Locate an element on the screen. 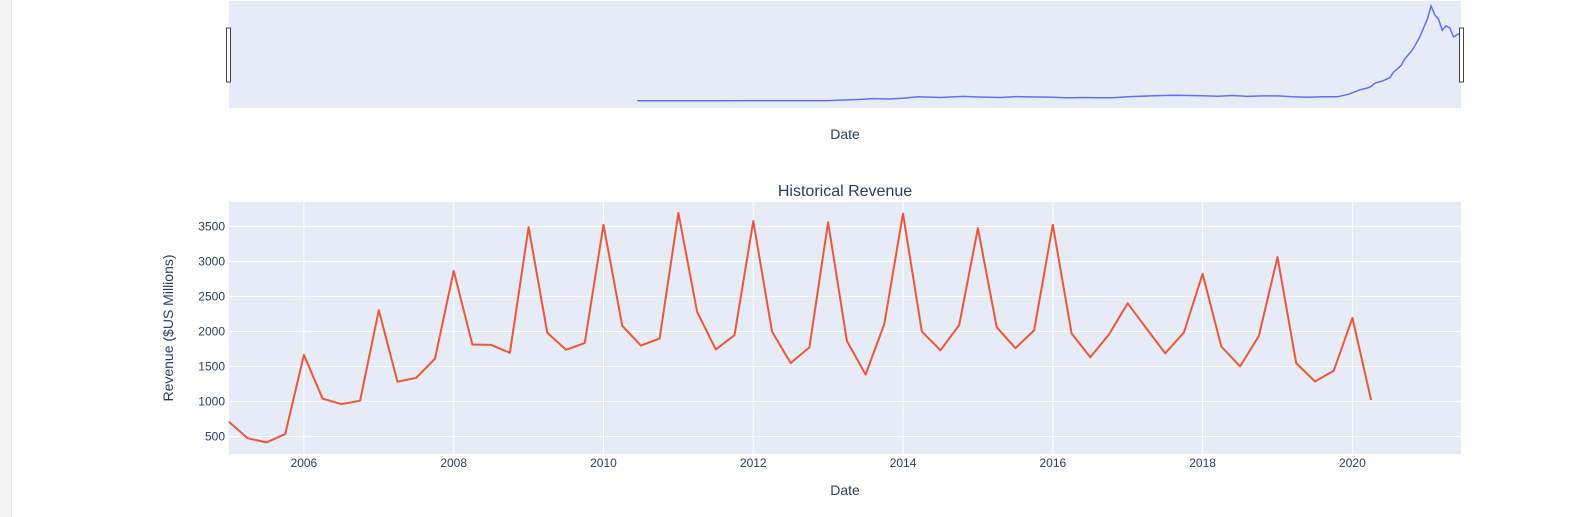 This screenshot has height=517, width=1569. x-tick-label: 2012 is located at coordinates (753, 463).